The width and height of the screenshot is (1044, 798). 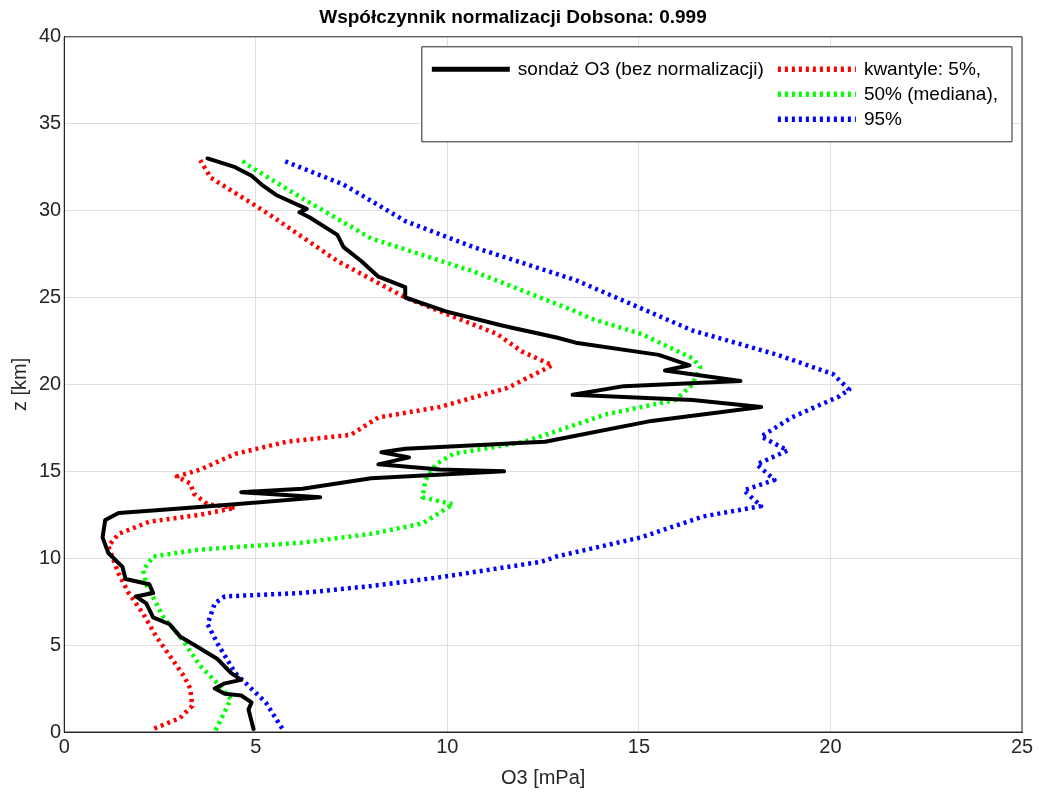 What do you see at coordinates (50, 469) in the screenshot?
I see `y-tick-label: 15` at bounding box center [50, 469].